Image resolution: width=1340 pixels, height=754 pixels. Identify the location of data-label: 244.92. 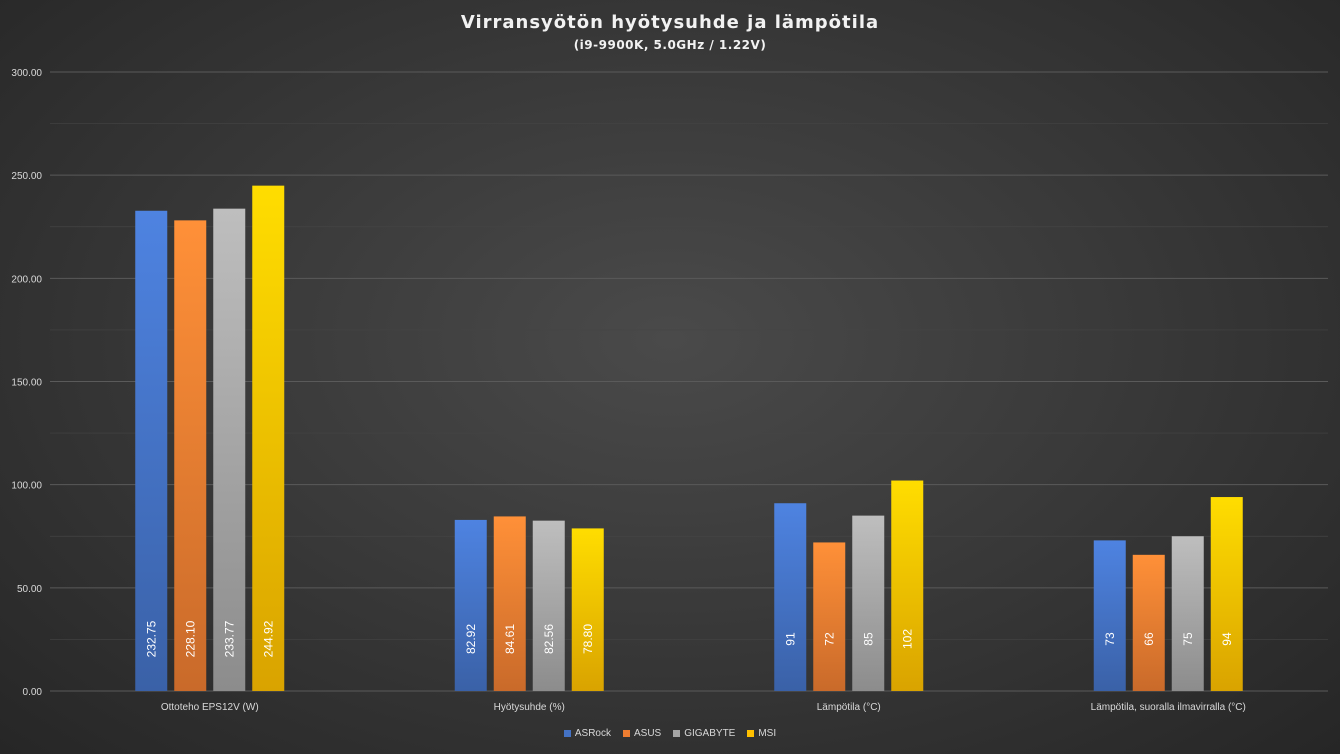
(268, 638).